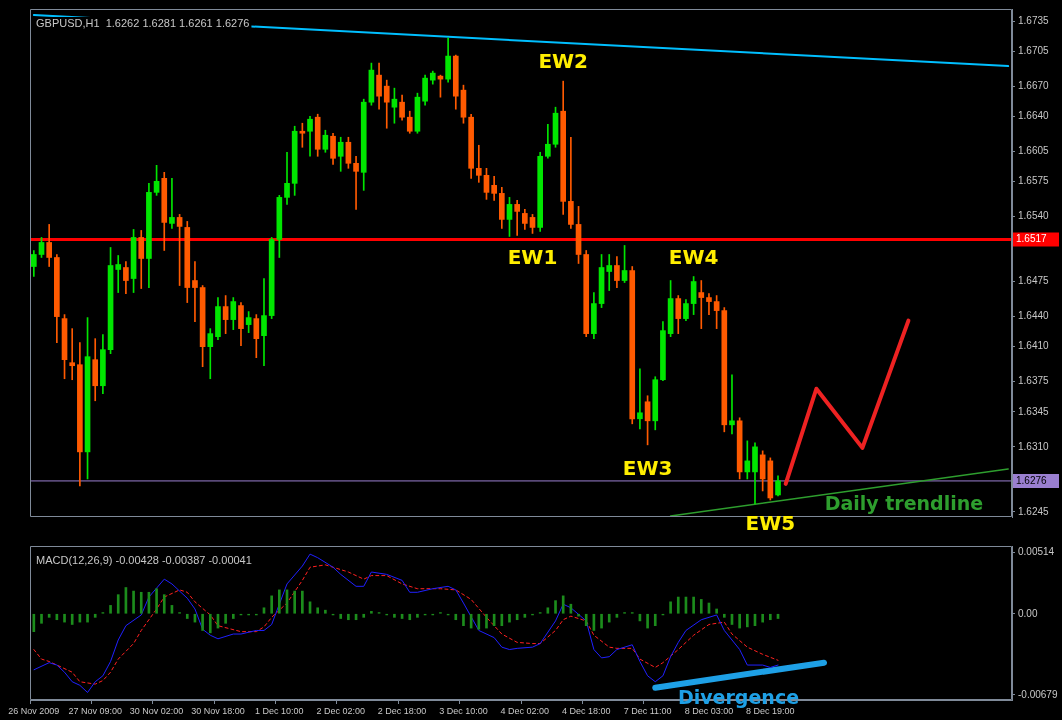 The image size is (1062, 720). What do you see at coordinates (340, 710) in the screenshot?
I see `x-tick-label: 2 Dec 02:00` at bounding box center [340, 710].